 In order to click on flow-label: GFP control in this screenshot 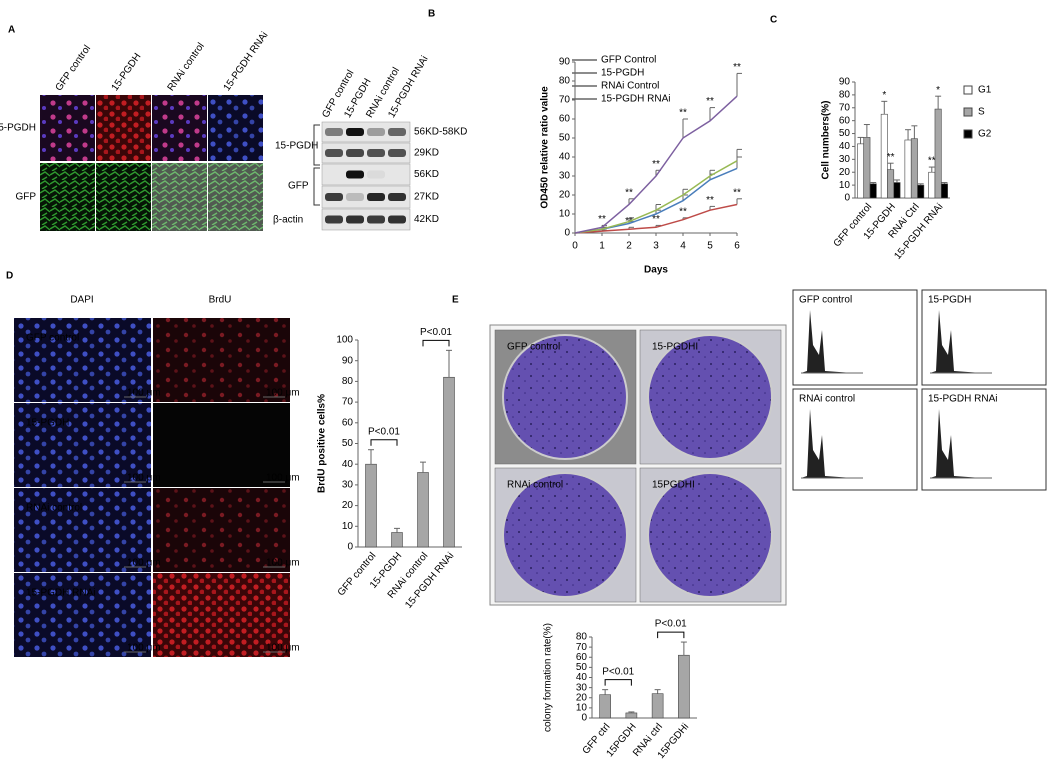, I will do `click(825, 300)`.